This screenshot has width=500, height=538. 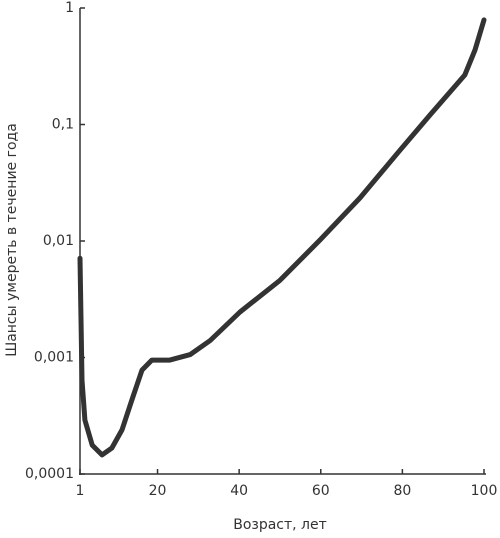 I want to click on x-tick-label: 80, so click(x=402, y=491).